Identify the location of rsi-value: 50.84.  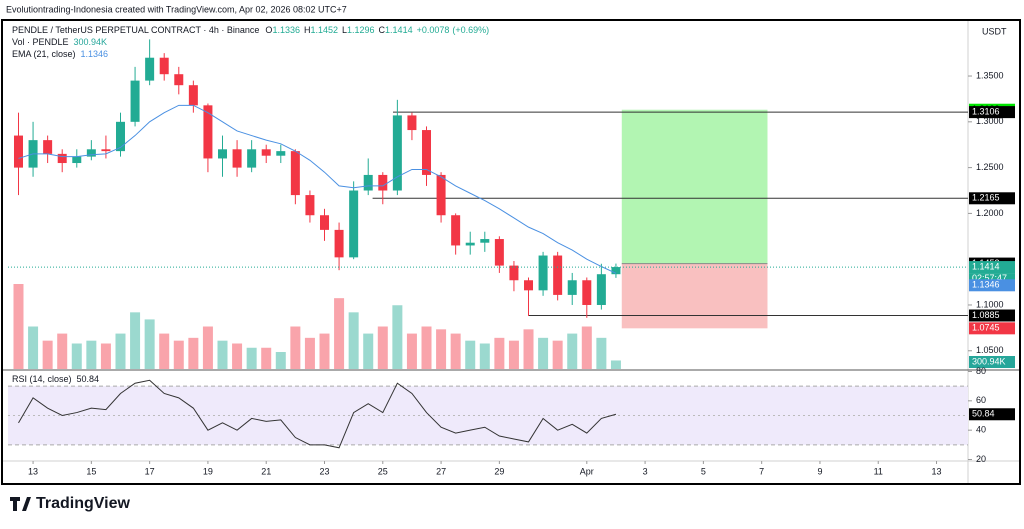
(983, 414).